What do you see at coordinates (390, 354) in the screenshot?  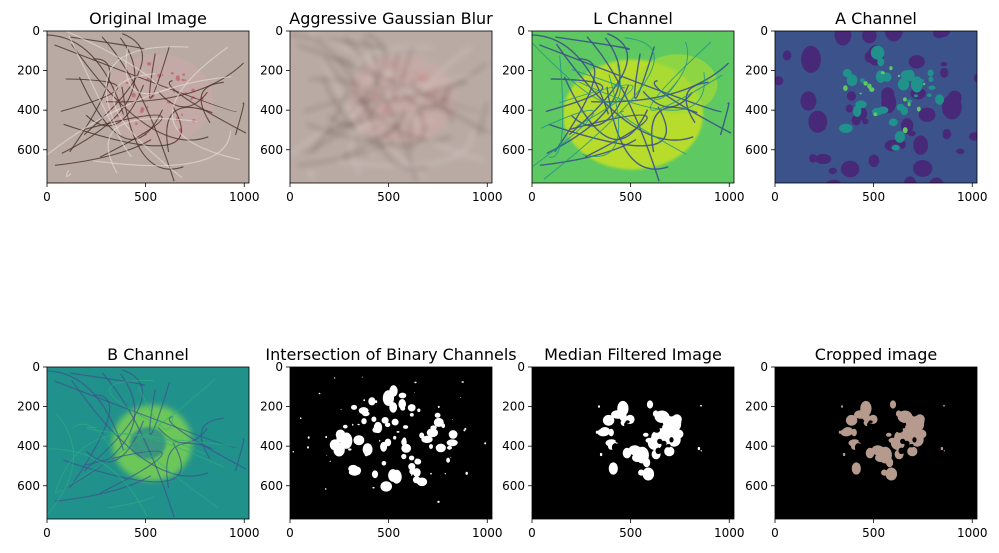 I see `panel-title: Intersection of Binary Channels` at bounding box center [390, 354].